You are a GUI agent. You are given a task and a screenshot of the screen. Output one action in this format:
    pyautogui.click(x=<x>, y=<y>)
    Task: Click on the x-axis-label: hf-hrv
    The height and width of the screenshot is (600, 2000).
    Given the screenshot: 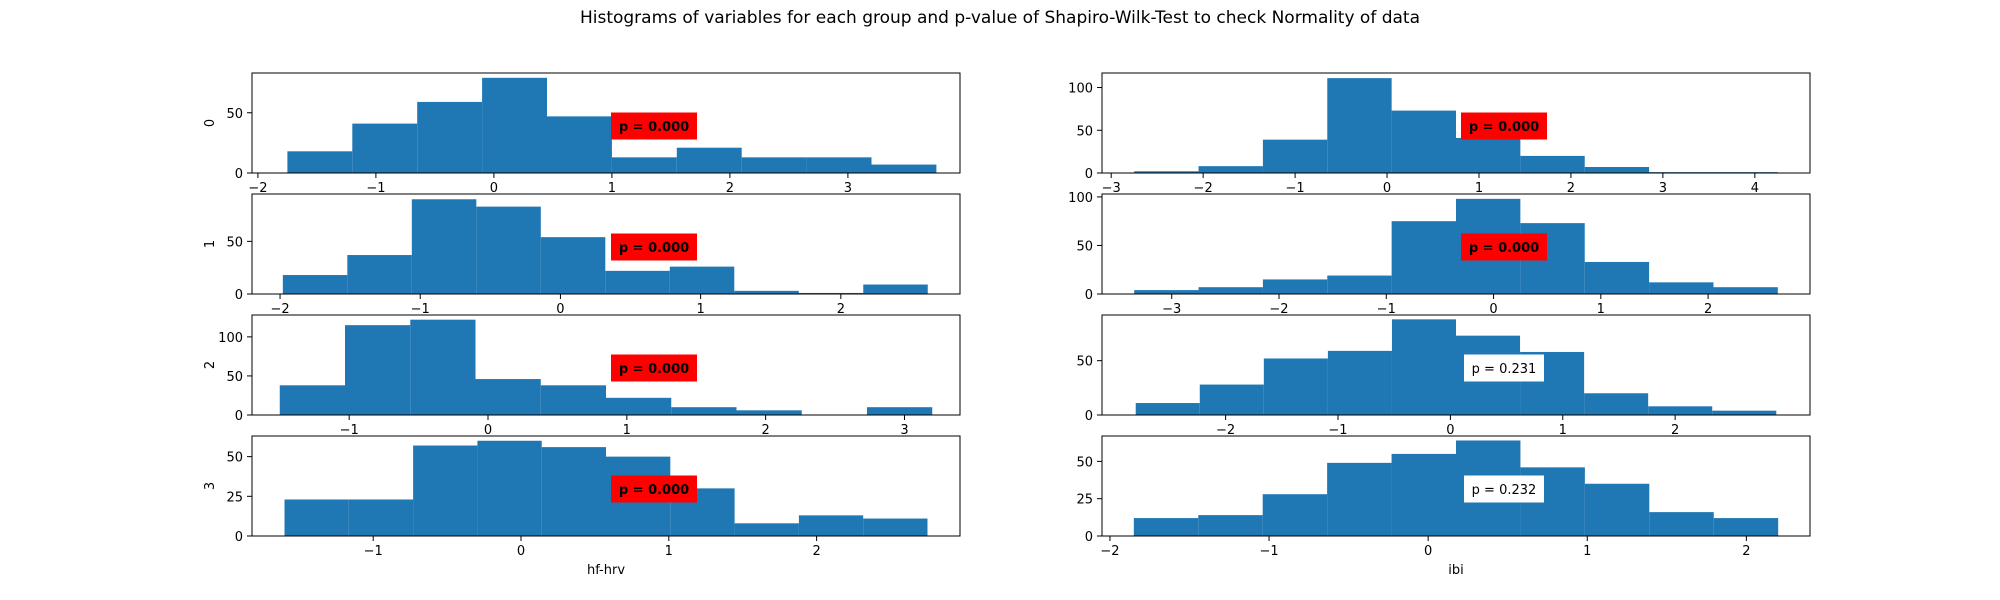 What is the action you would take?
    pyautogui.click(x=606, y=570)
    